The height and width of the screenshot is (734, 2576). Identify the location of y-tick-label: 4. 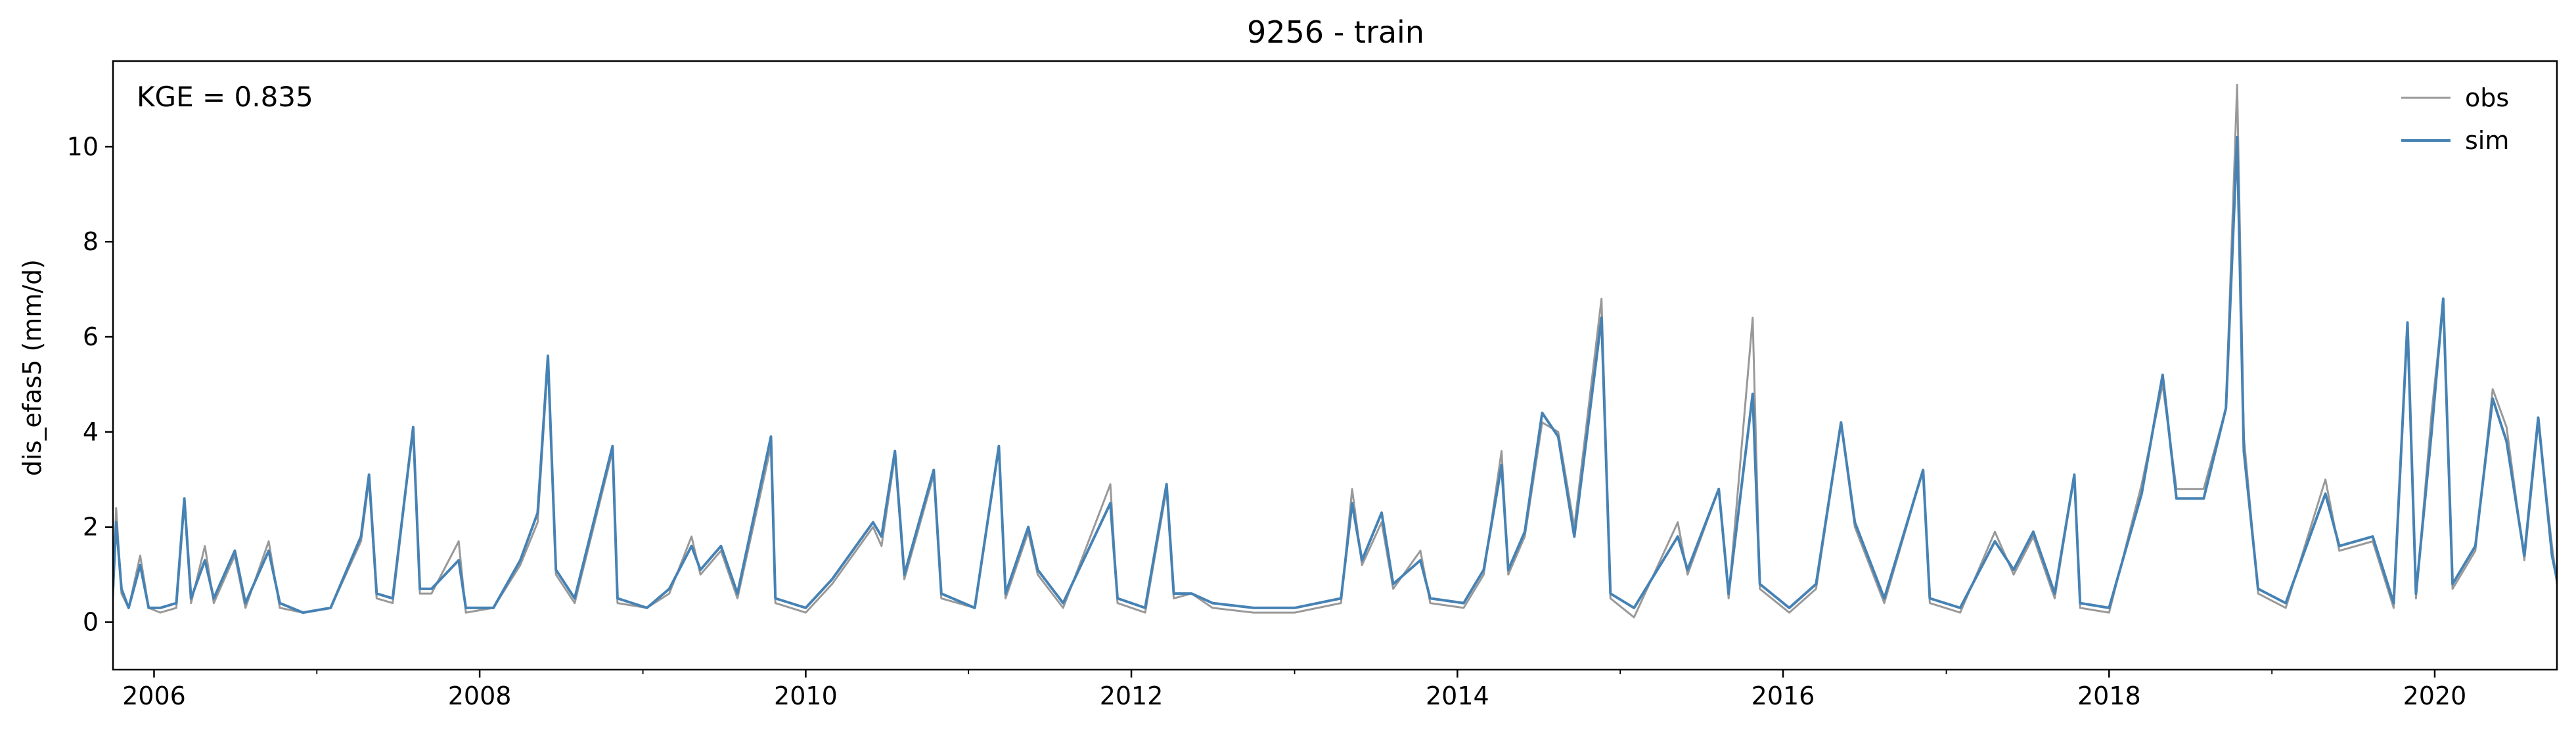
(91, 432).